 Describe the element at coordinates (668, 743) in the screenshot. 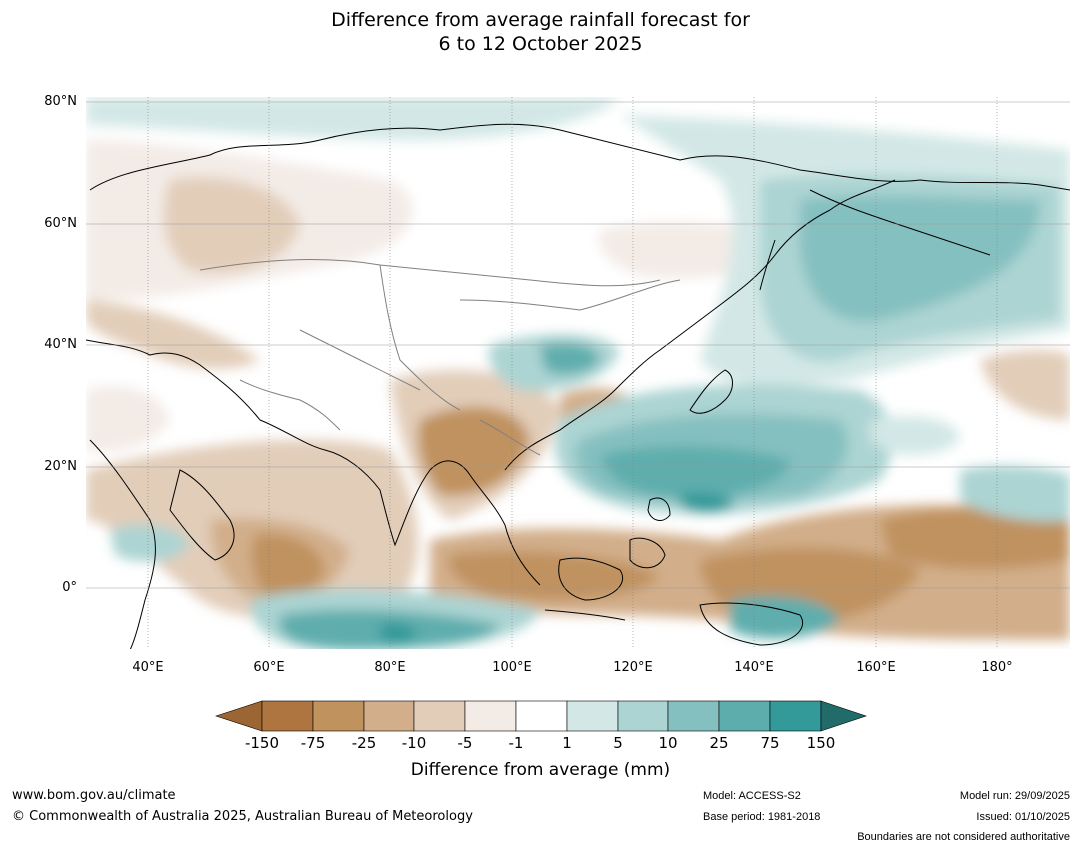

I see `colorbar-tick: 10` at that location.